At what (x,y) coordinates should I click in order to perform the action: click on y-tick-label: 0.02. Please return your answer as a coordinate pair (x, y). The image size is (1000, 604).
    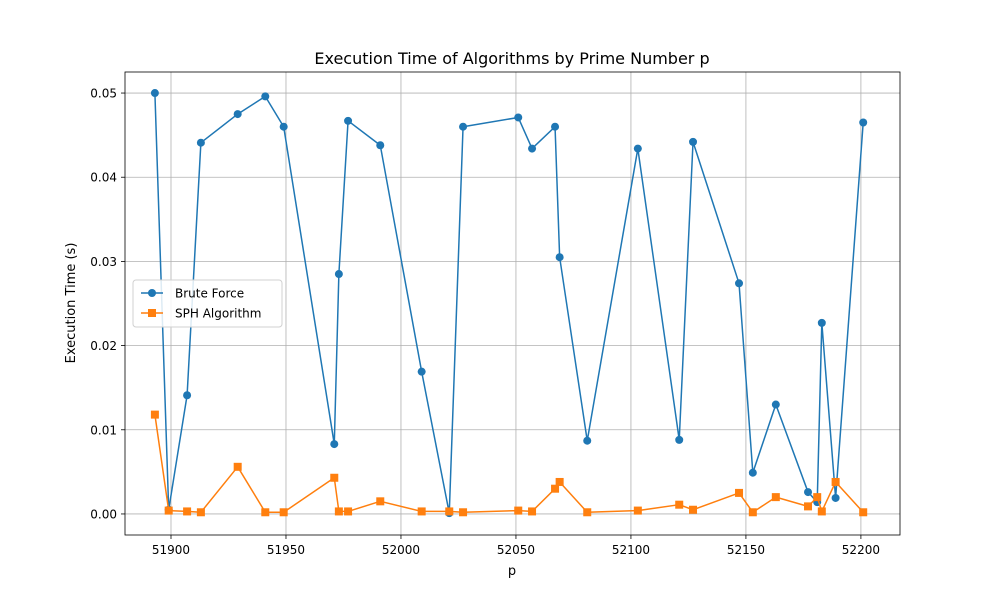
    Looking at the image, I should click on (103, 346).